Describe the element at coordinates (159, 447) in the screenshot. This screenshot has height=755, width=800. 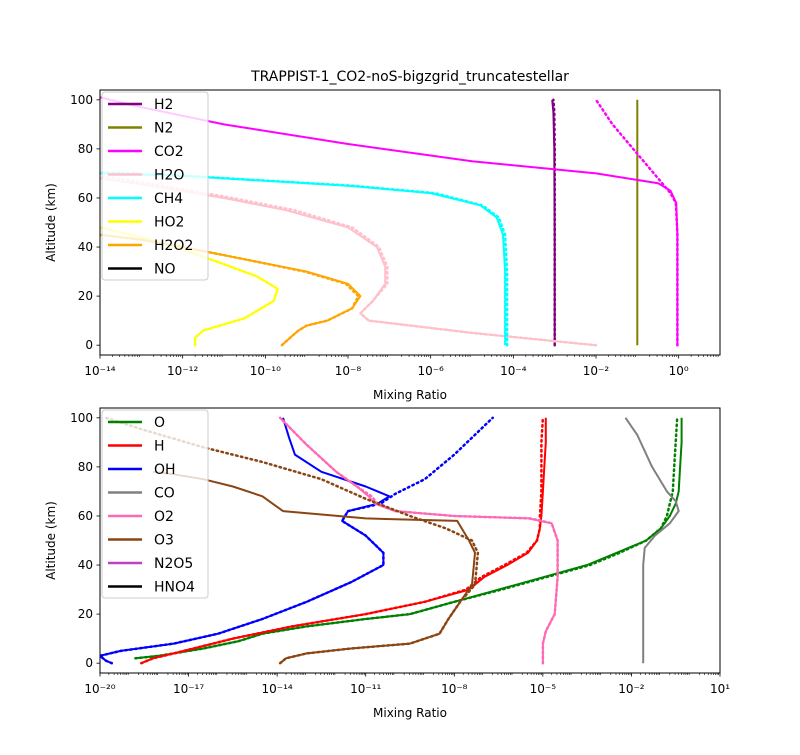
I see `legend-label-h: H` at that location.